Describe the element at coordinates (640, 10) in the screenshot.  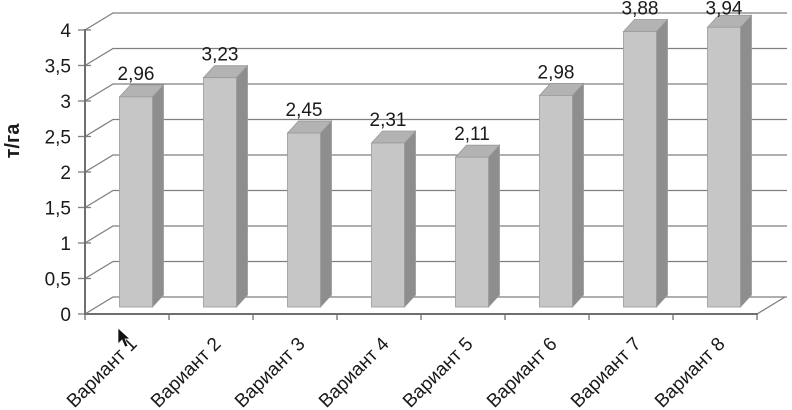
I see `bar-value-label: 3,88` at that location.